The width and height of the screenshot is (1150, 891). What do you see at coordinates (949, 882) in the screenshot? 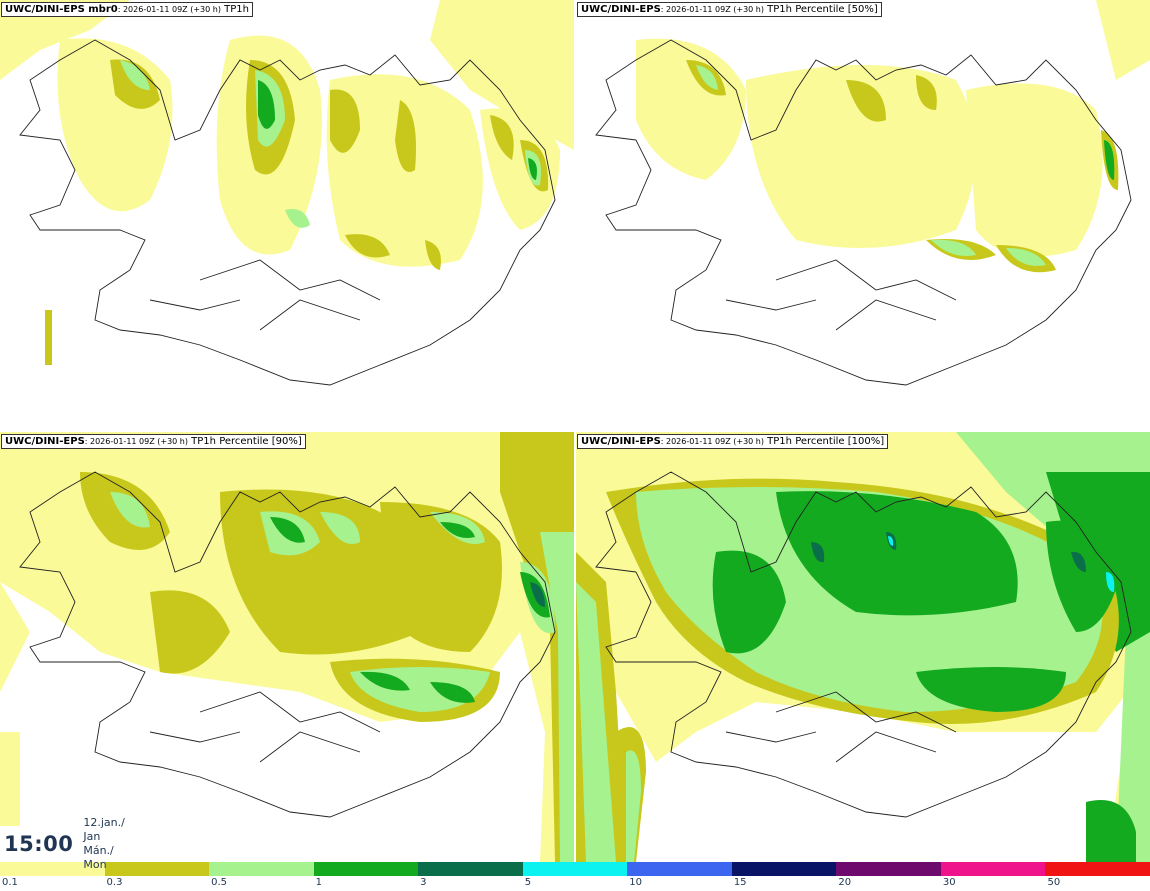
I see `colorbar-tick-label: 30` at bounding box center [949, 882].